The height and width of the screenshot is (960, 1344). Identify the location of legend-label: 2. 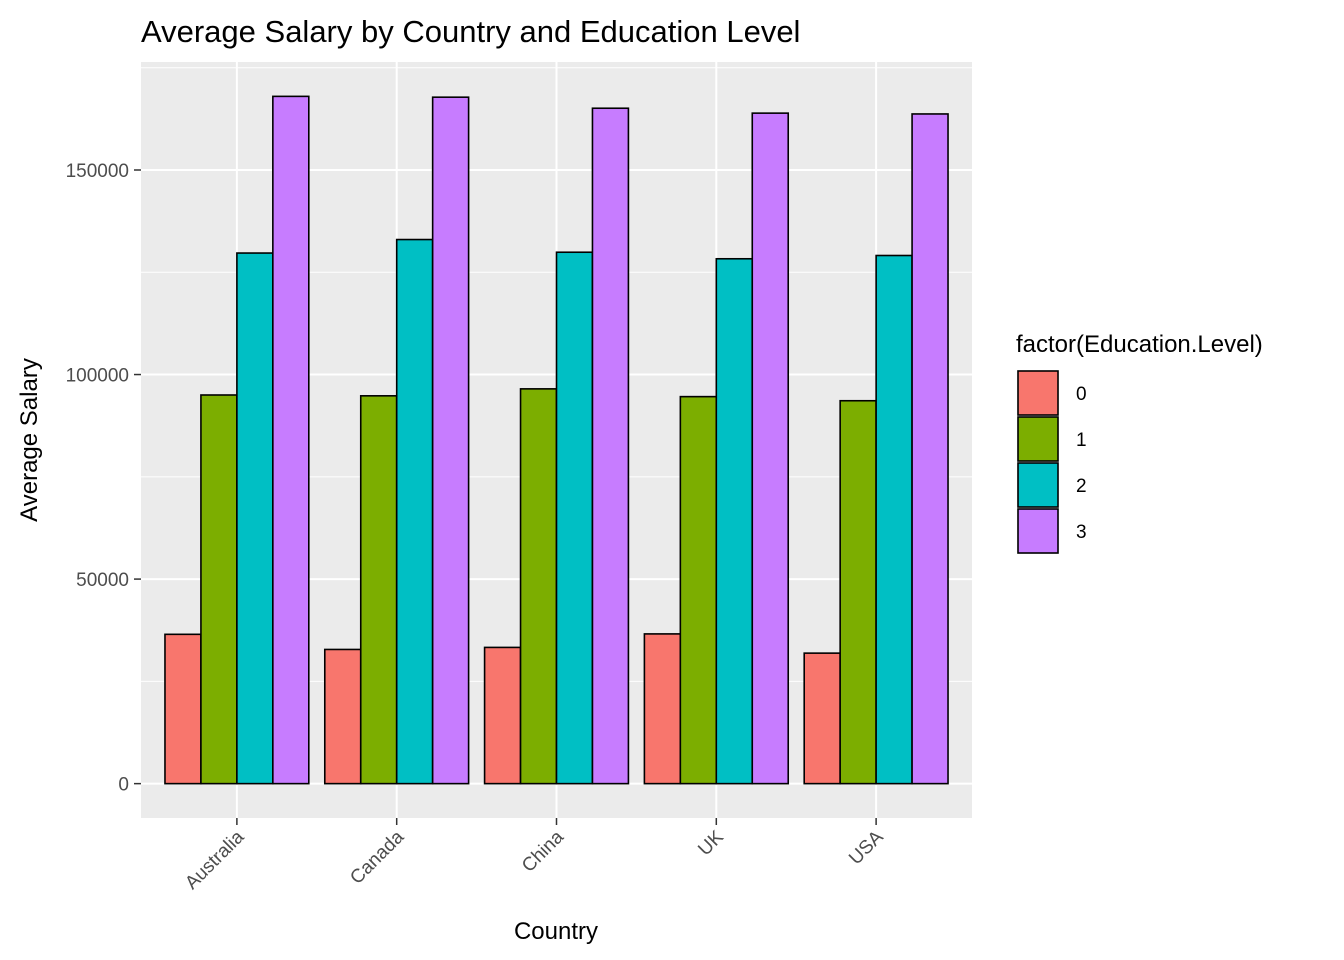
(1081, 486).